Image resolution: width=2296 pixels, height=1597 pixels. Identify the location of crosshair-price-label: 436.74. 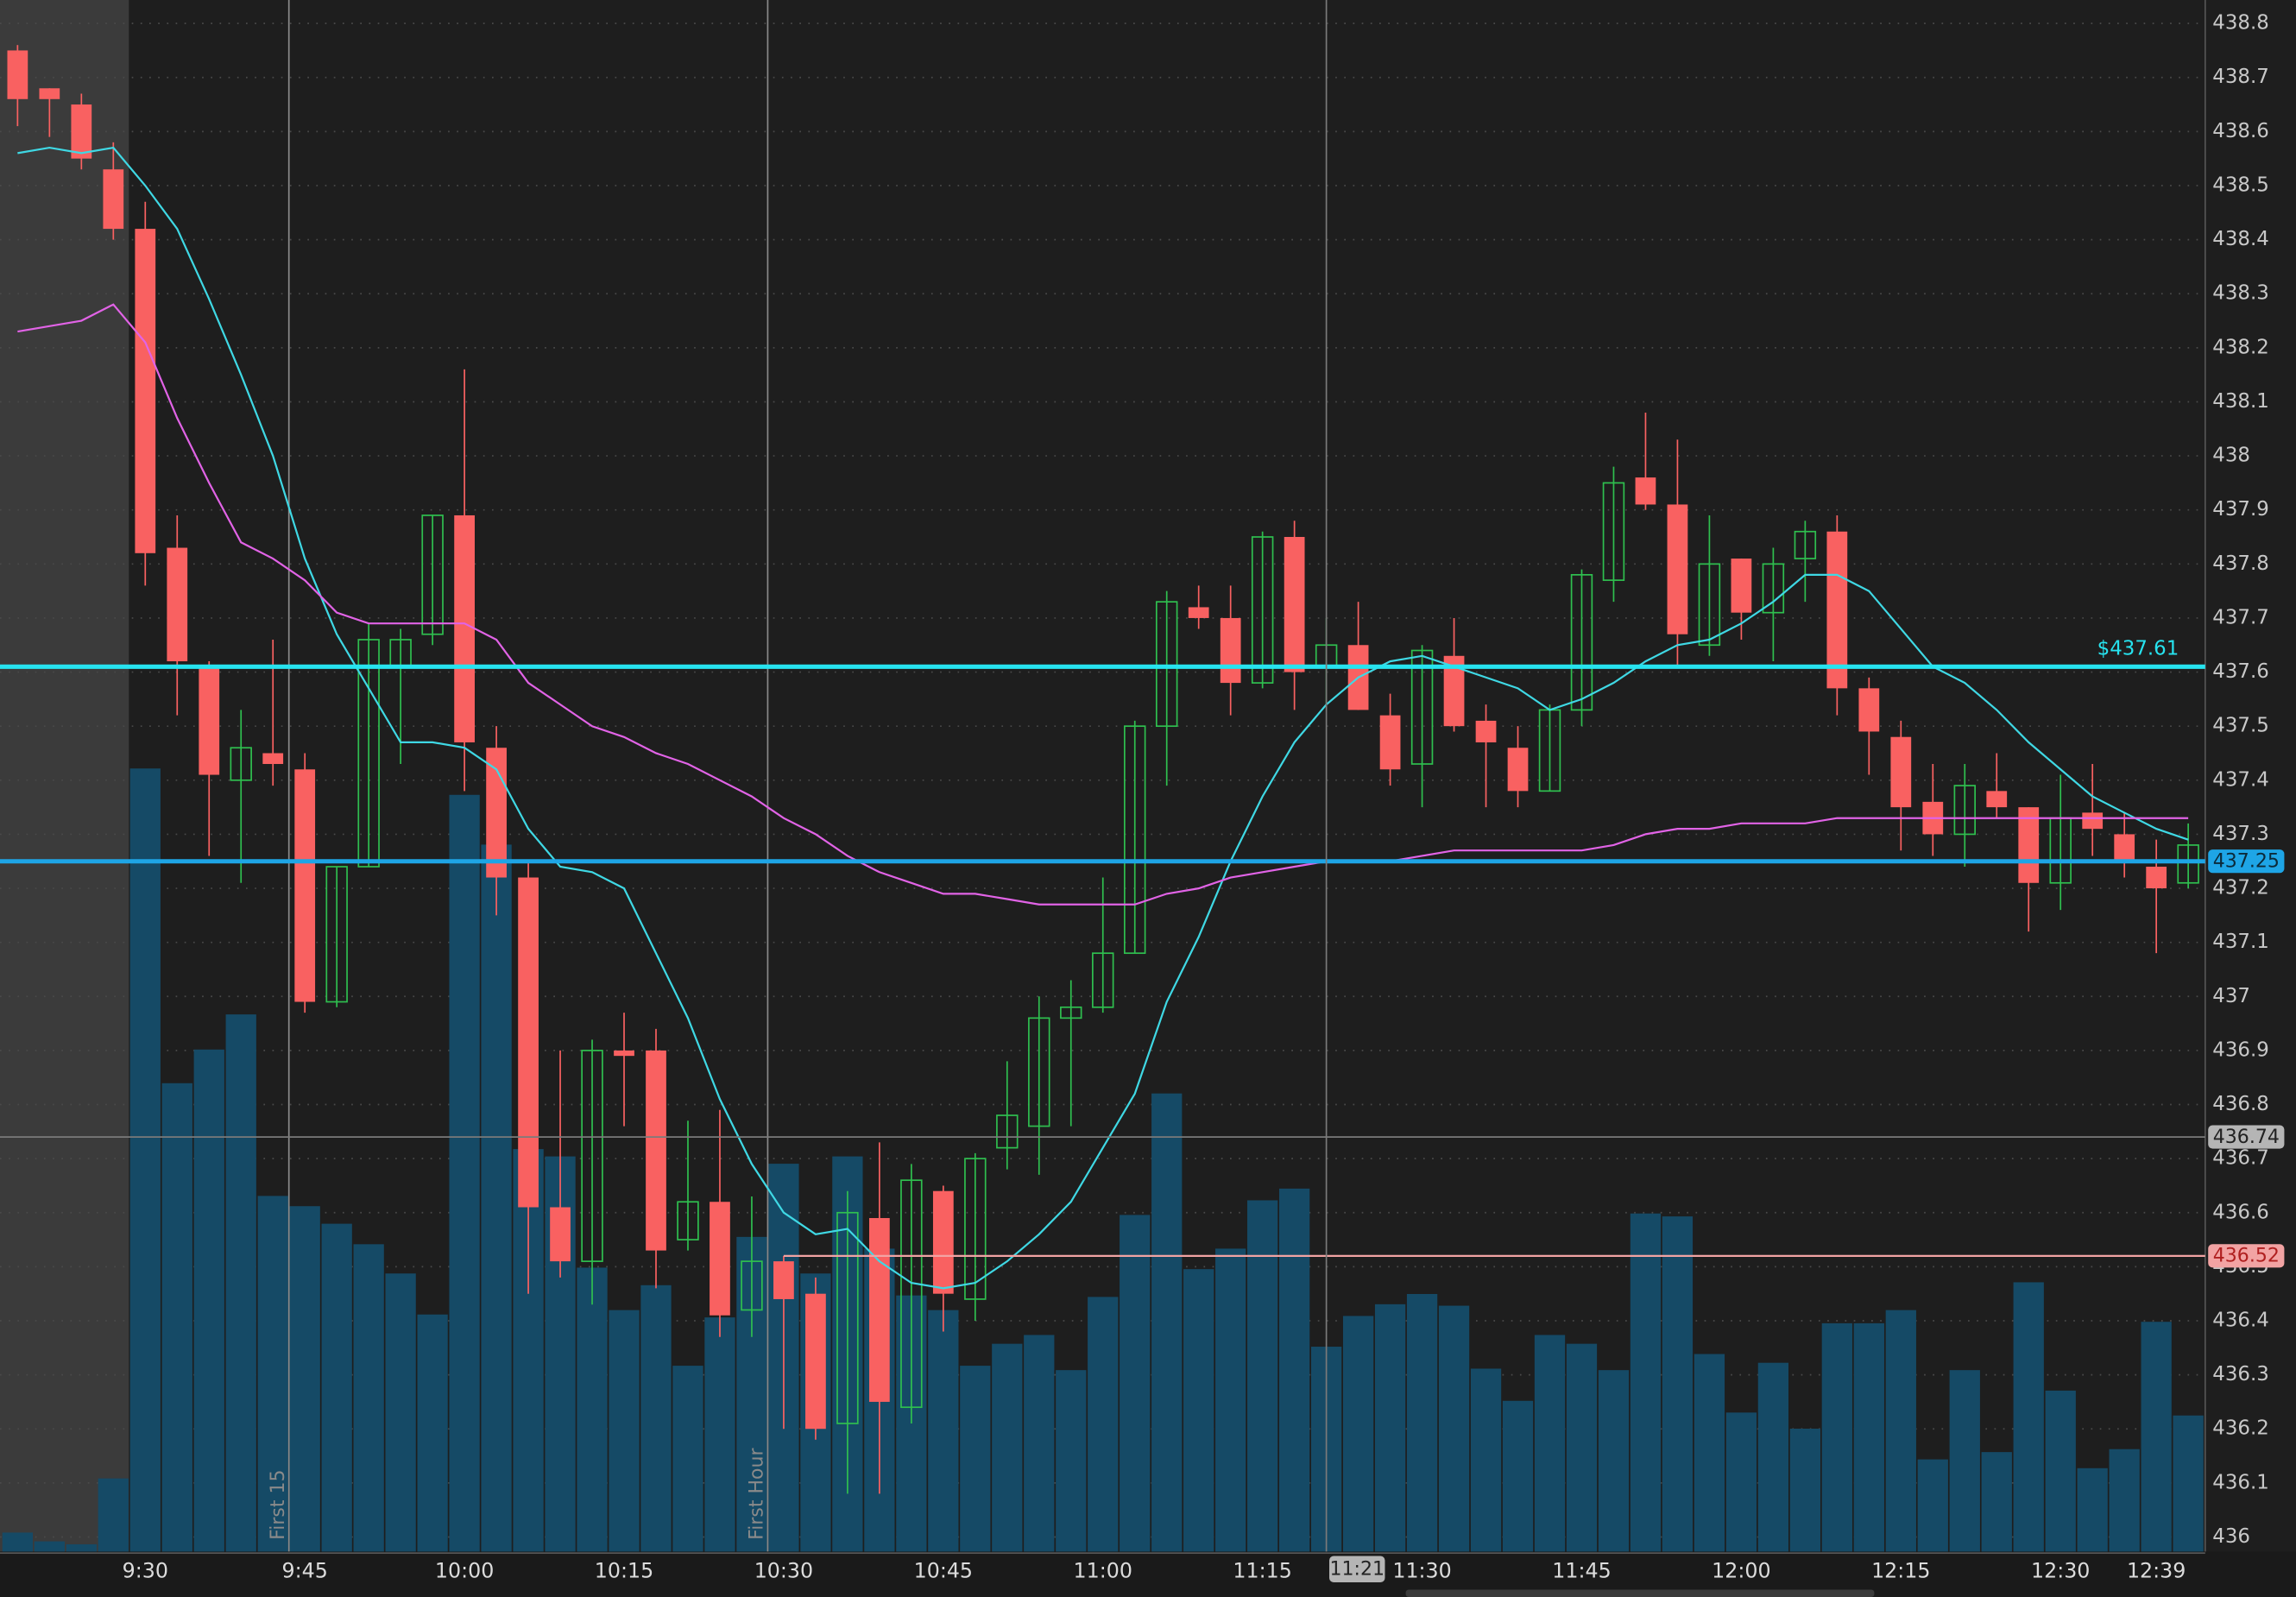
(2246, 1137).